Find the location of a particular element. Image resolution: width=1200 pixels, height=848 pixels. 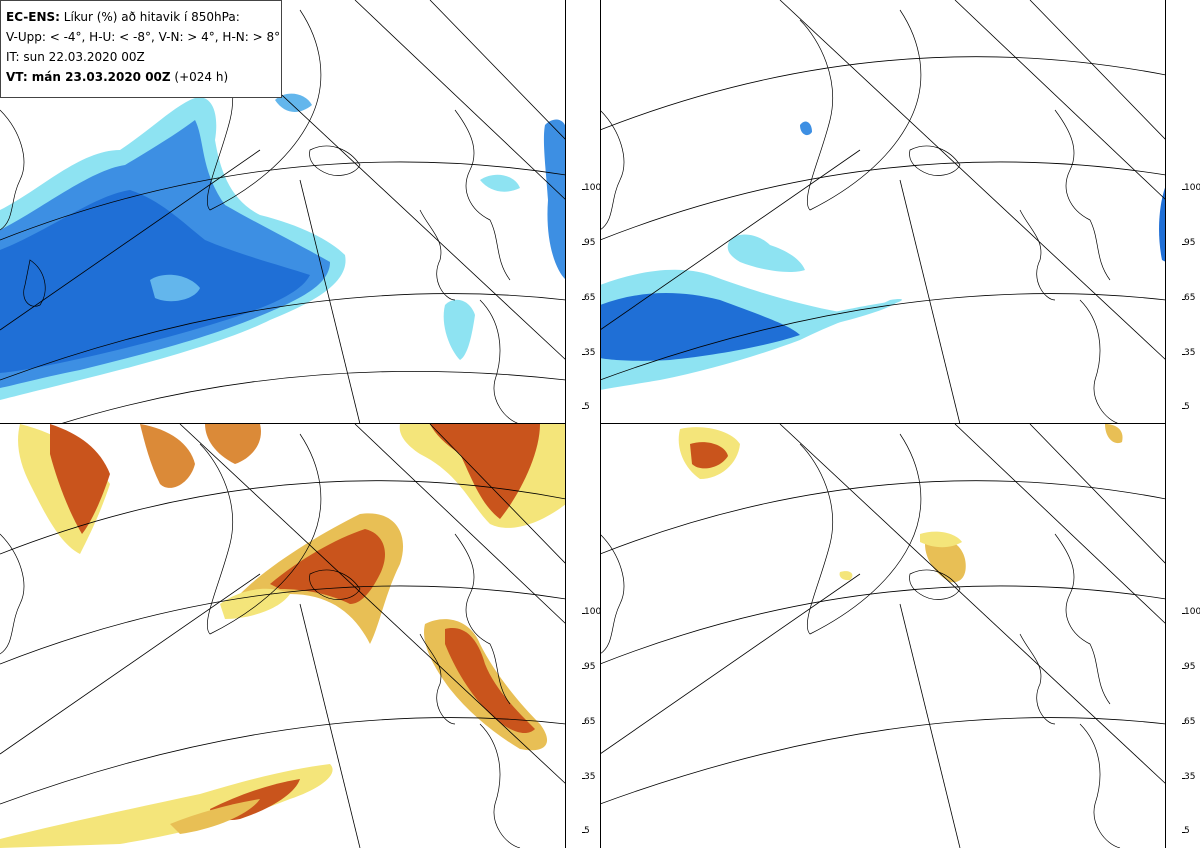

prob-area-blob1 is located at coordinates (766, 253).